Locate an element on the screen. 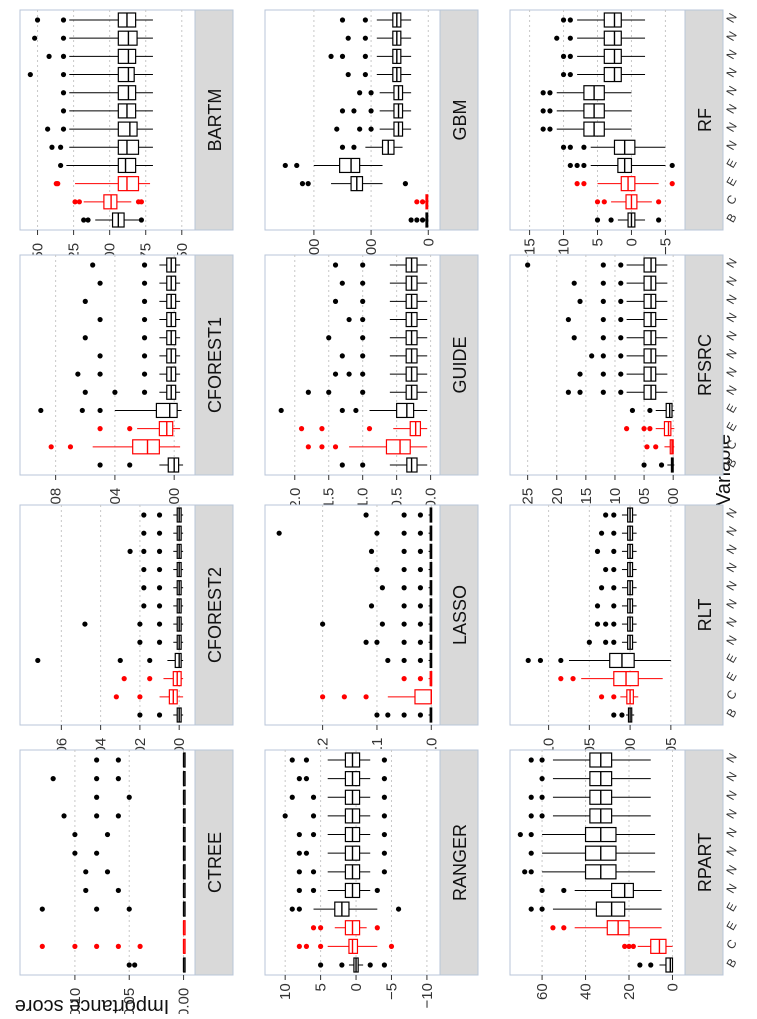 This screenshot has height=1019, width=757. x-tick-label: C is located at coordinates (731, 944).